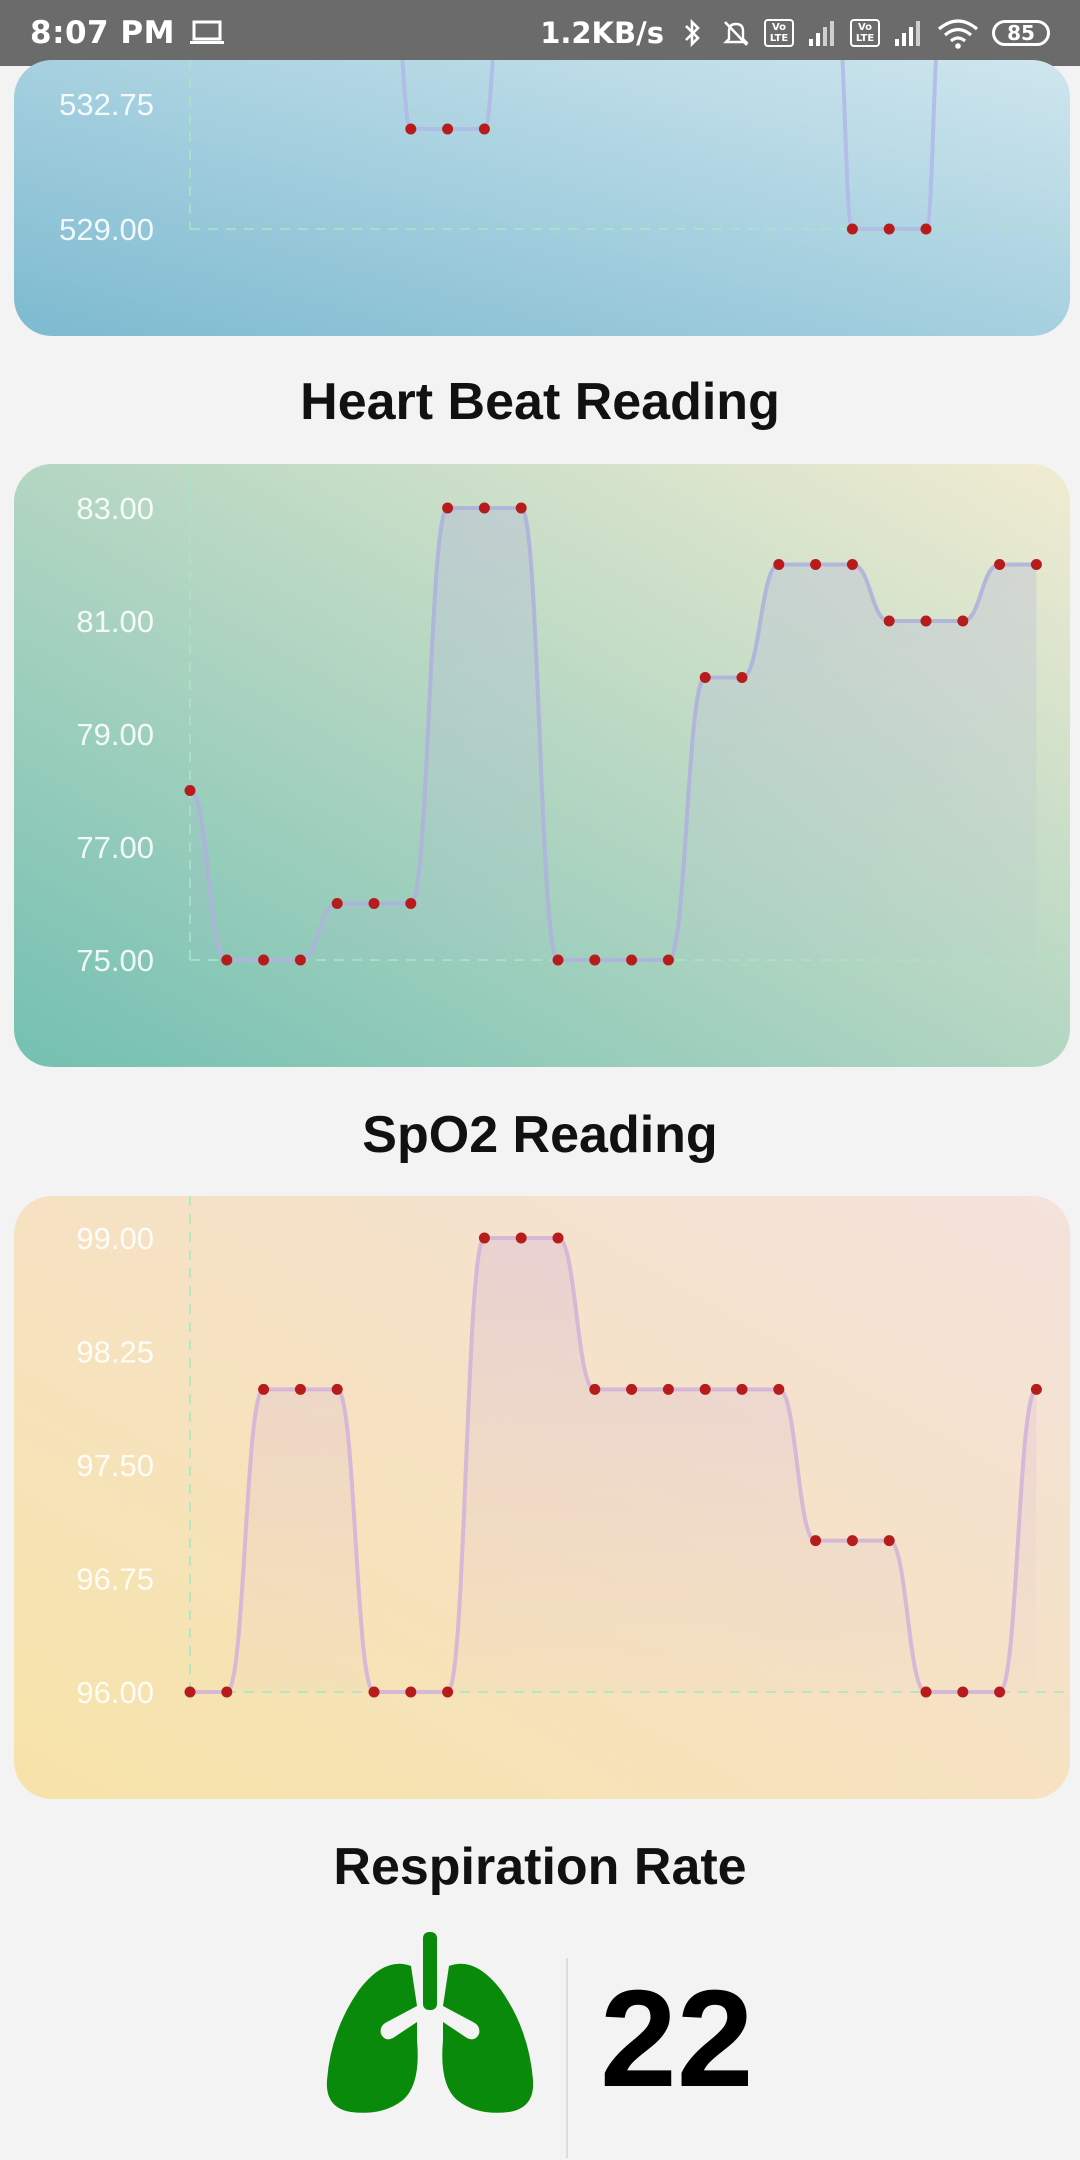 The width and height of the screenshot is (1080, 2160). What do you see at coordinates (540, 1135) in the screenshot?
I see `spo2-title: SpO2 Reading` at bounding box center [540, 1135].